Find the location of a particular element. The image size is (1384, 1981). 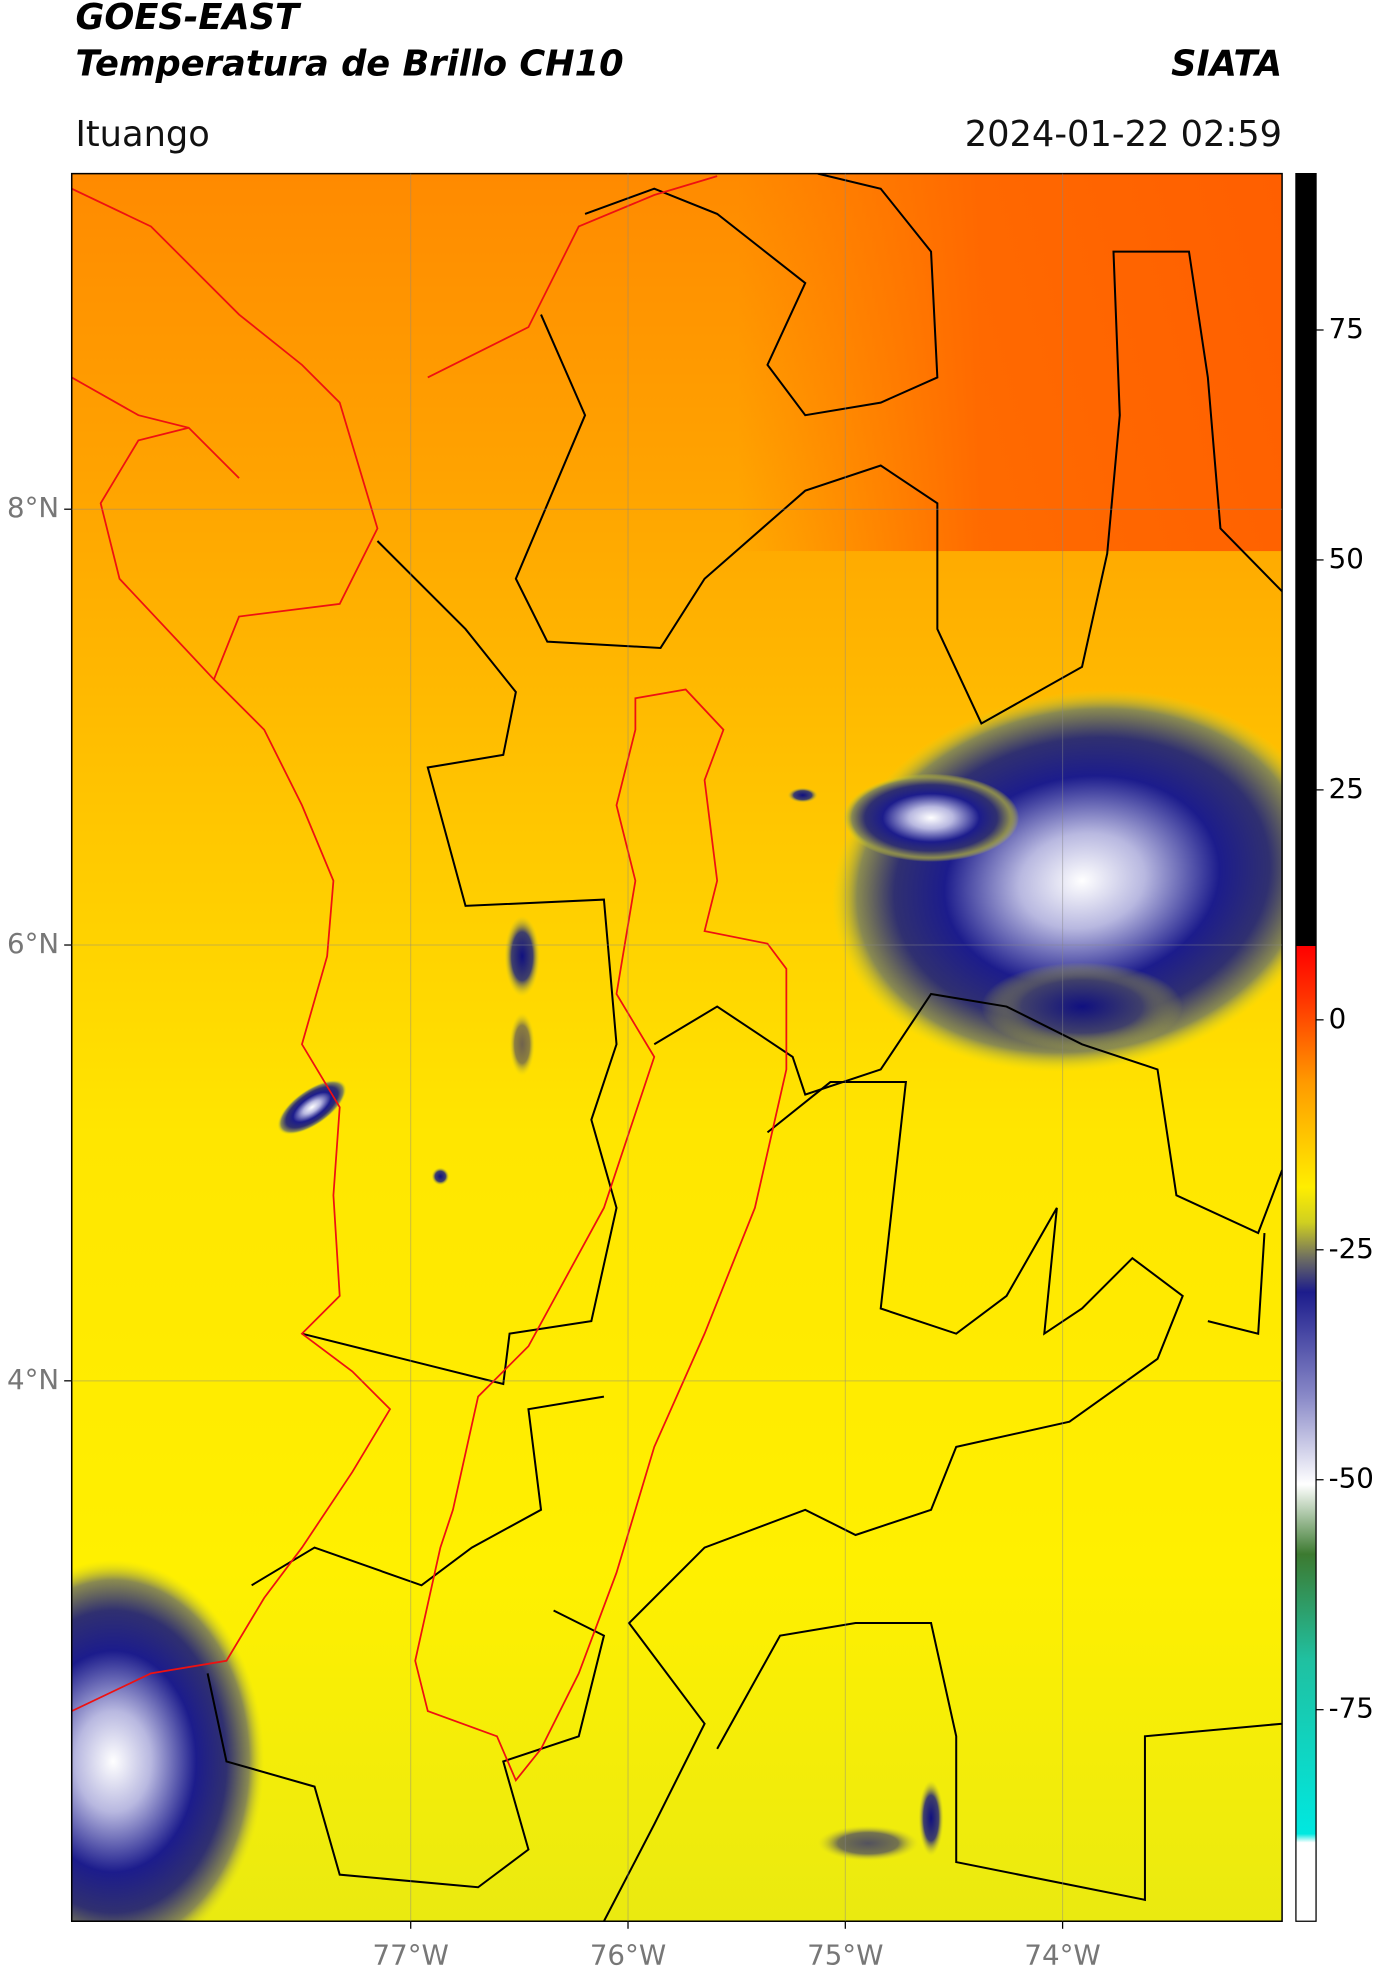

y-tick-label: 8°N is located at coordinates (33, 507).